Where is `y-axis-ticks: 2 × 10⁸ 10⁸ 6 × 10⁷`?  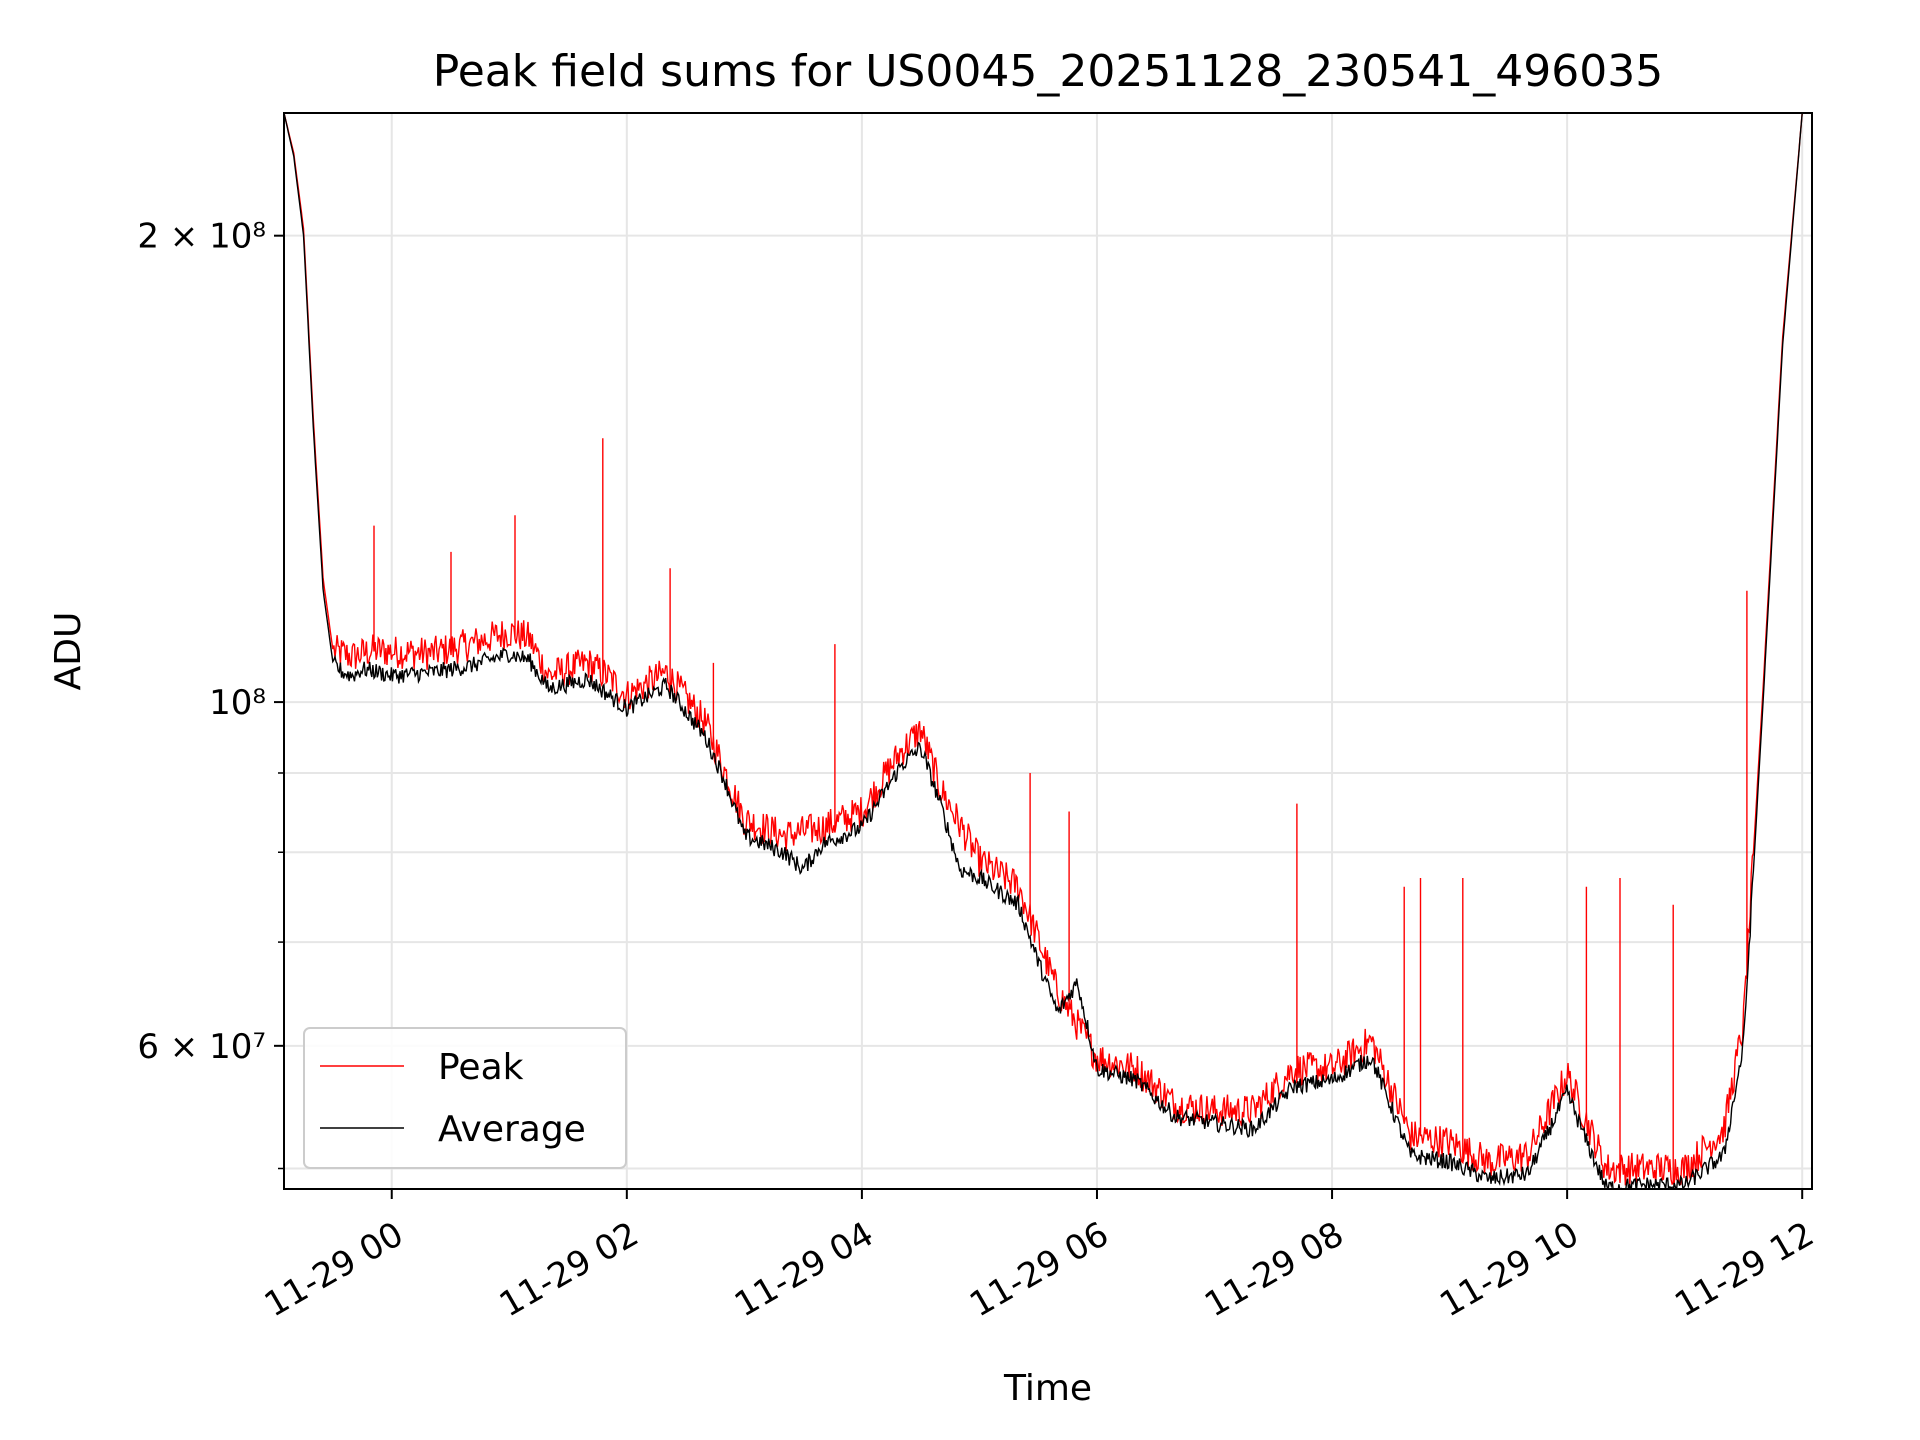 y-axis-ticks: 2 × 10⁸ 10⁸ 6 × 10⁷ is located at coordinates (210, 693).